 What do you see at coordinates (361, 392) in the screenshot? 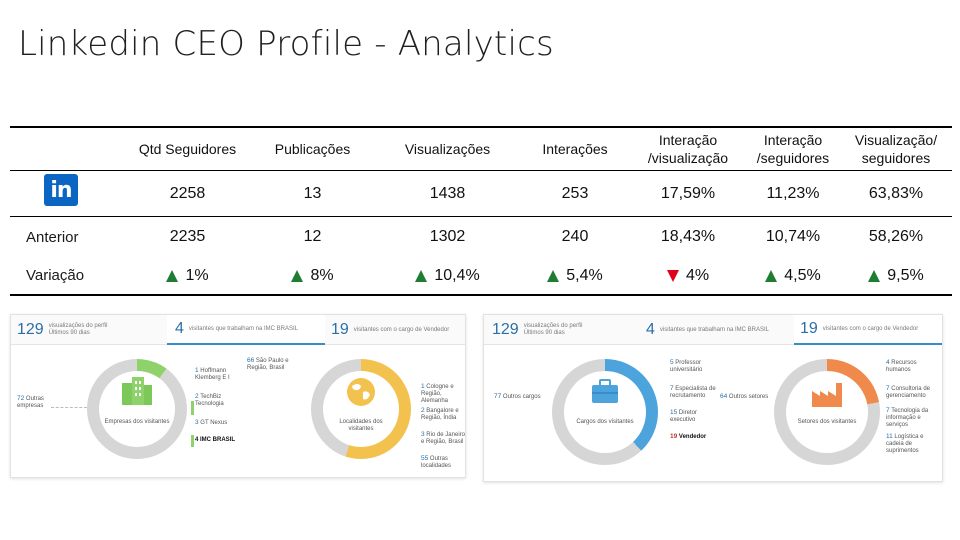
I see `globe-icon` at bounding box center [361, 392].